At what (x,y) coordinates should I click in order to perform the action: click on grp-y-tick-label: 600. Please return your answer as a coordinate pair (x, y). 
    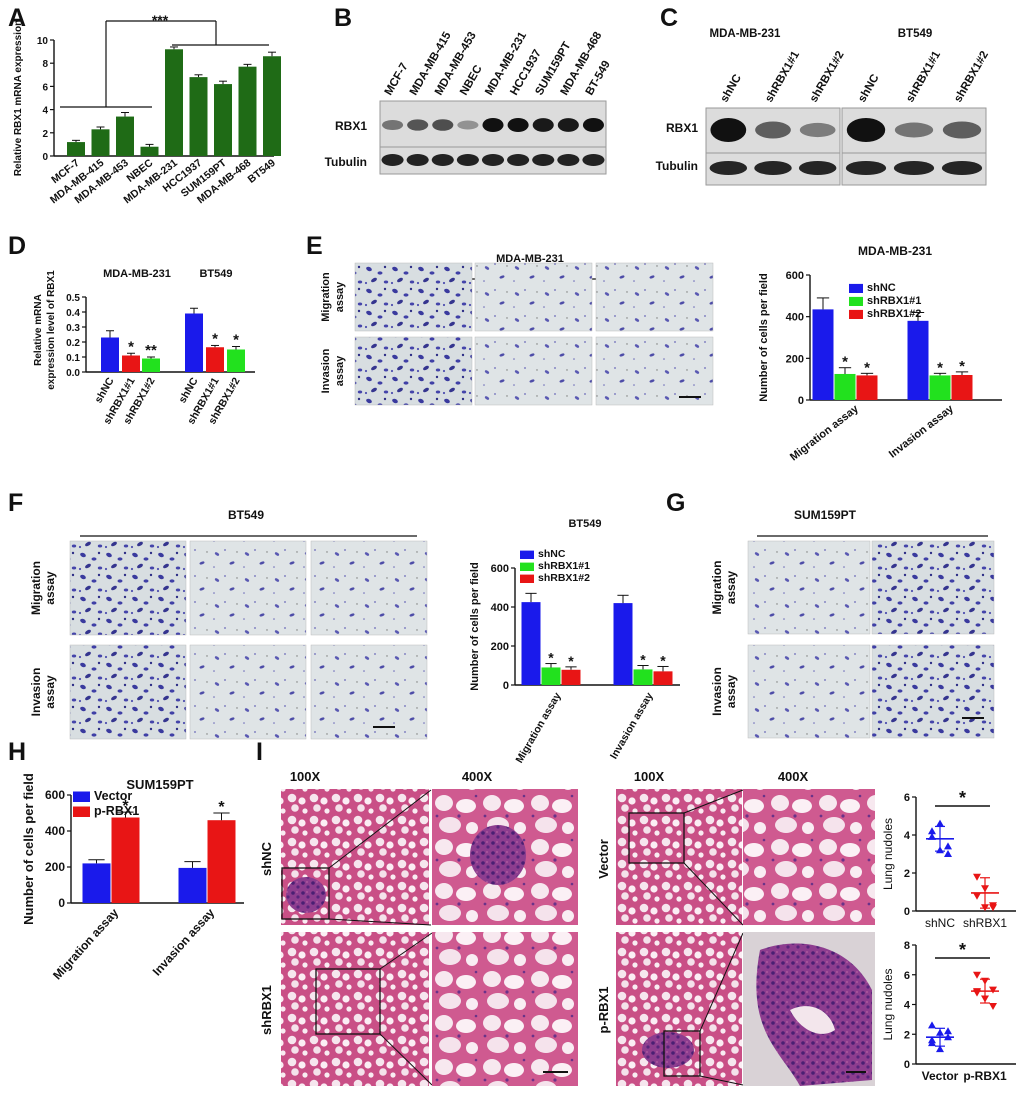
    Looking at the image, I should click on (500, 569).